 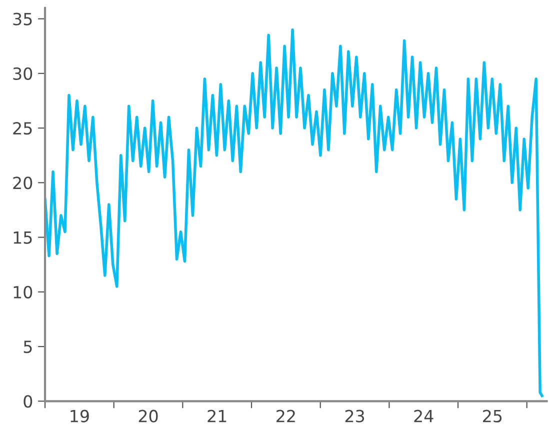 What do you see at coordinates (28, 347) in the screenshot?
I see `y-tick-label: 5` at bounding box center [28, 347].